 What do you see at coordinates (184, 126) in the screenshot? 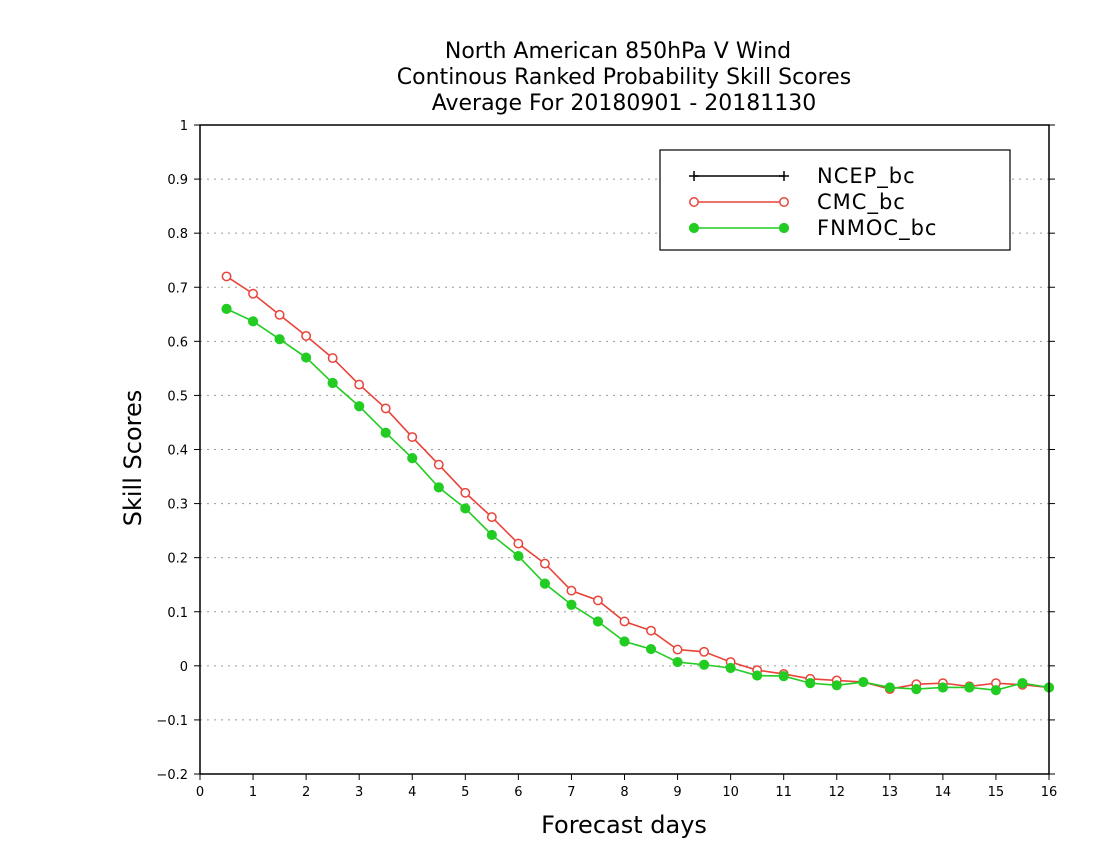
I see `y-tick-label: 1` at bounding box center [184, 126].